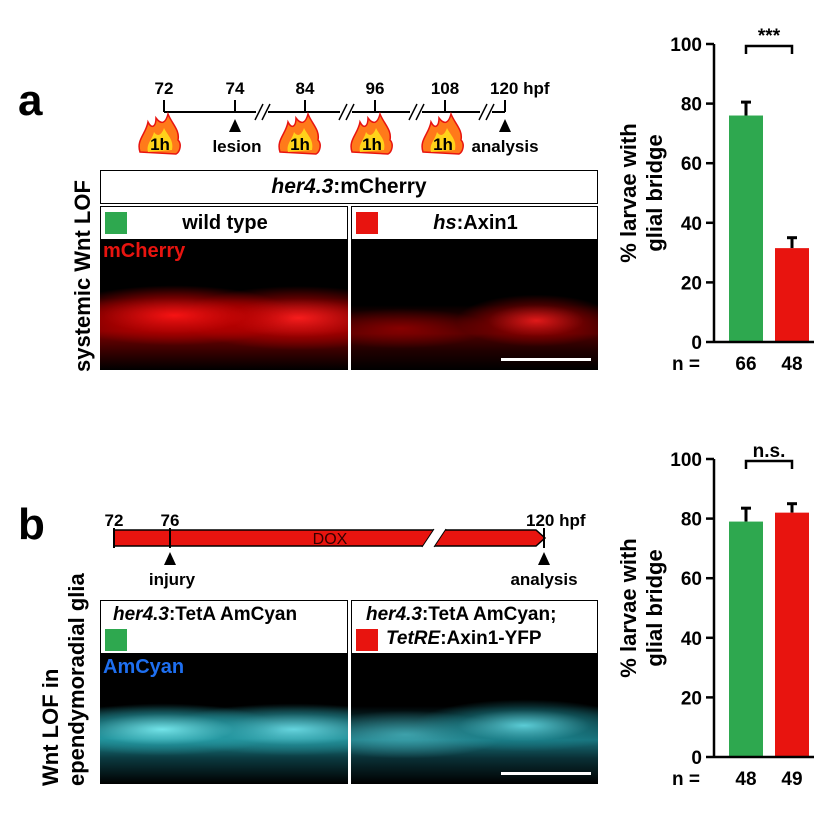  What do you see at coordinates (31, 524) in the screenshot?
I see `panel-b-letter: b` at bounding box center [31, 524].